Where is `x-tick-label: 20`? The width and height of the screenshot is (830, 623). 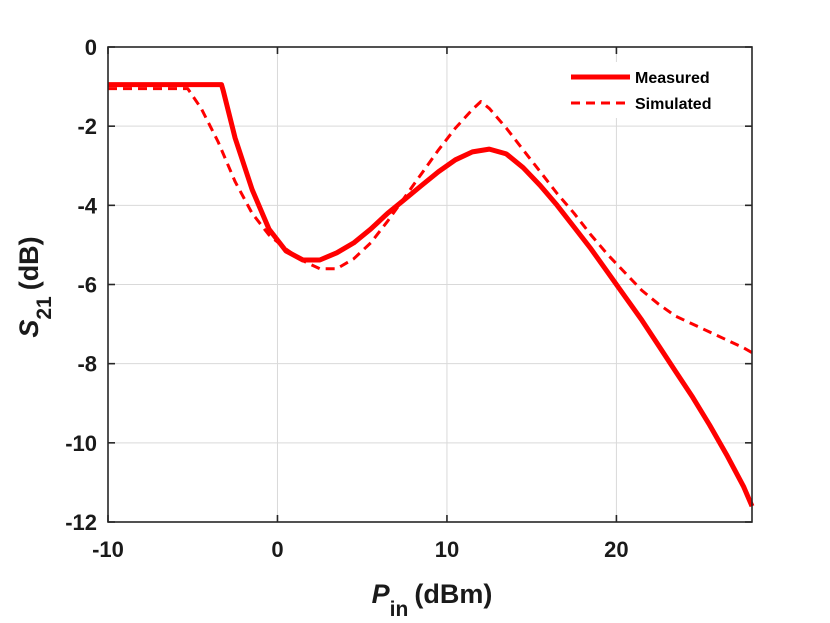
x-tick-label: 20 is located at coordinates (616, 549).